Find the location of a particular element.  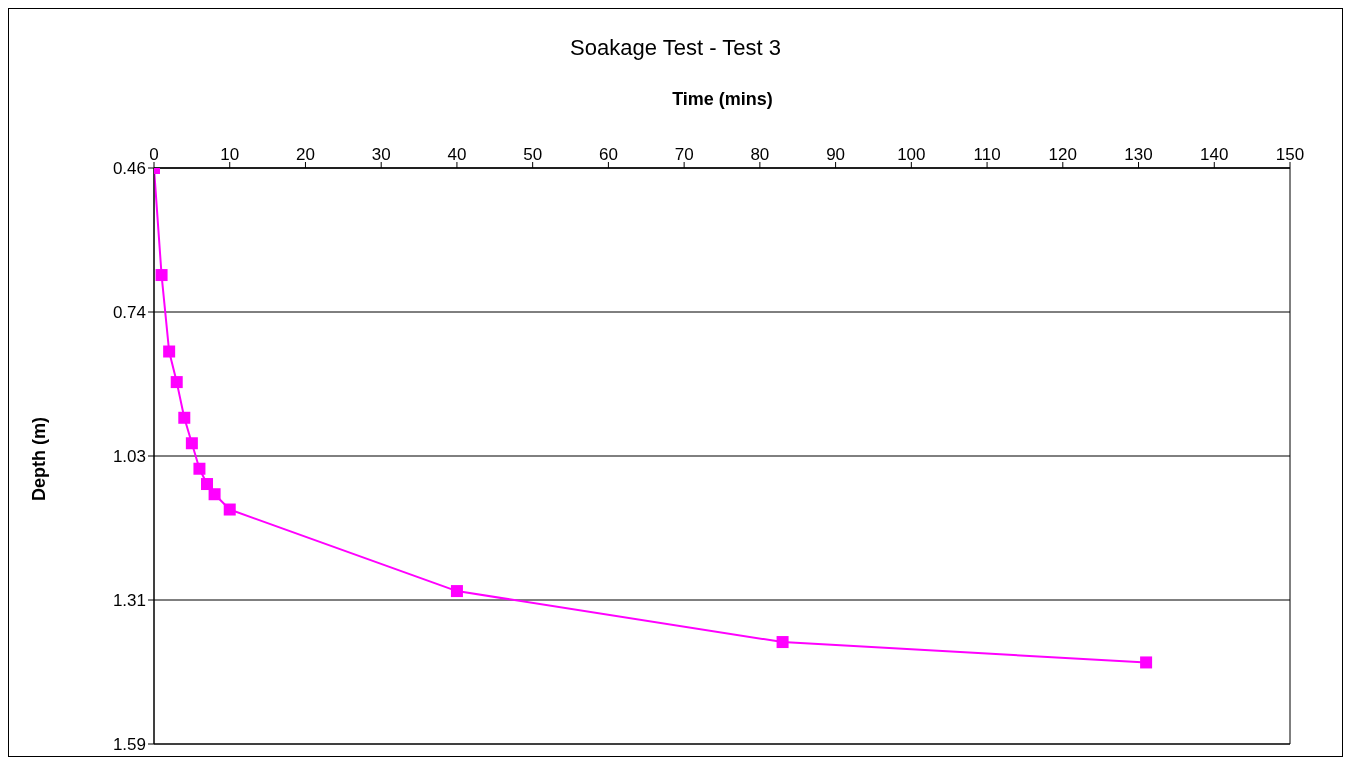

x-tick-label: 130 is located at coordinates (1138, 154).